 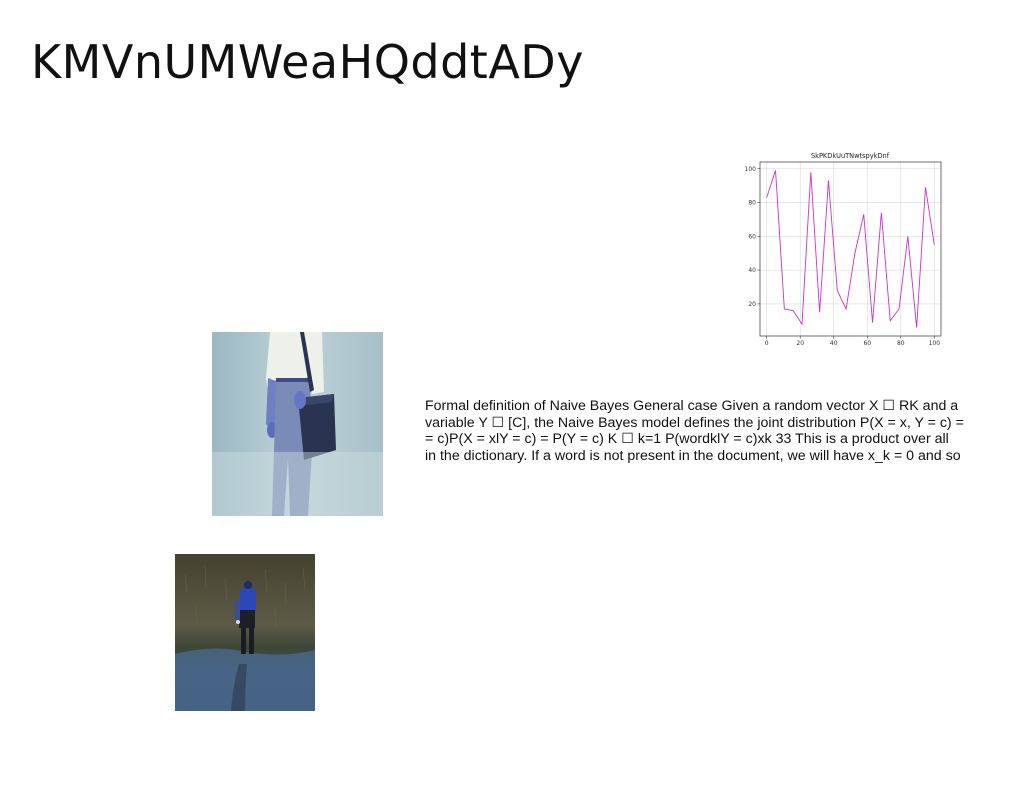 I want to click on x-tick-label: 100, so click(x=935, y=343).